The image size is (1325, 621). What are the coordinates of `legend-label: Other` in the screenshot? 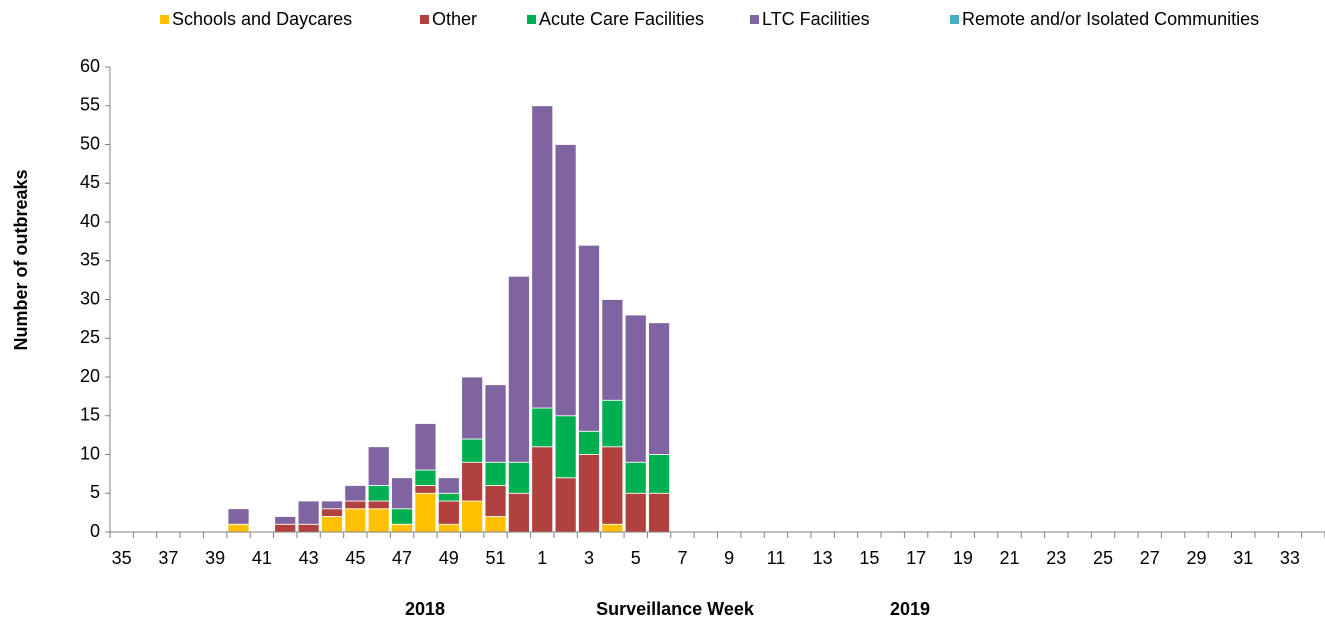 It's located at (454, 19).